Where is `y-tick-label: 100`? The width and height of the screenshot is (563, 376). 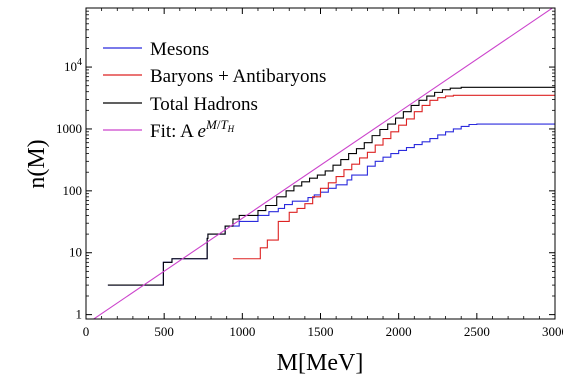 y-tick-label: 100 is located at coordinates (73, 190).